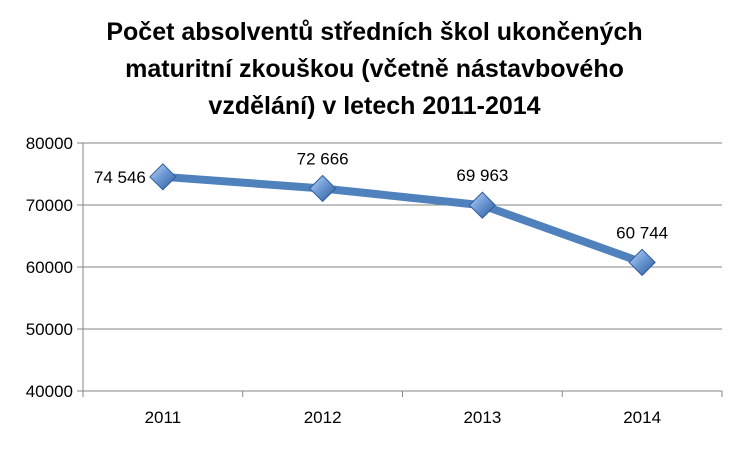  What do you see at coordinates (49, 143) in the screenshot?
I see `y-tick-label: 80000` at bounding box center [49, 143].